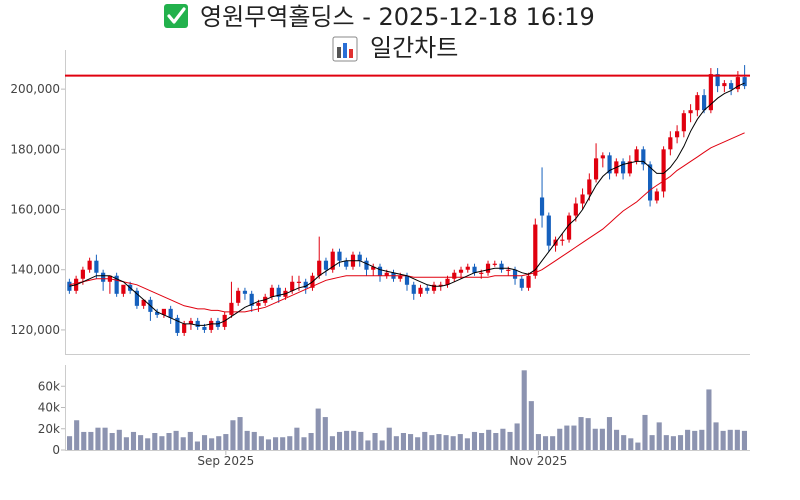 The height and width of the screenshot is (500, 800). I want to click on bar-chart-icon, so click(345, 49).